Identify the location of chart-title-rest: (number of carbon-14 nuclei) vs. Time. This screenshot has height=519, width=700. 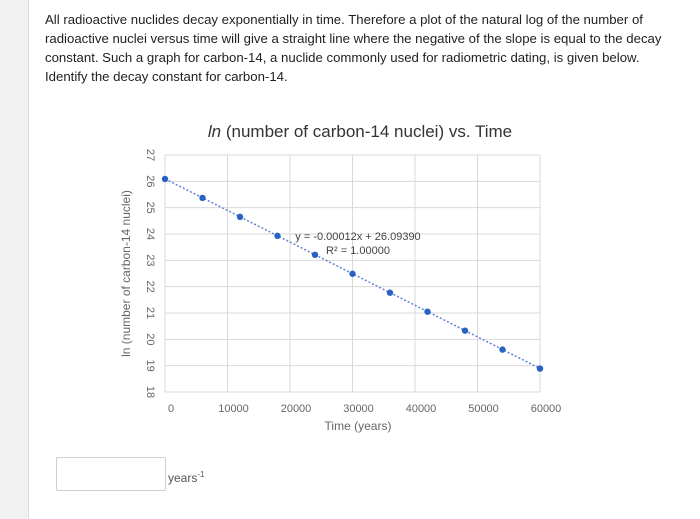
(367, 131).